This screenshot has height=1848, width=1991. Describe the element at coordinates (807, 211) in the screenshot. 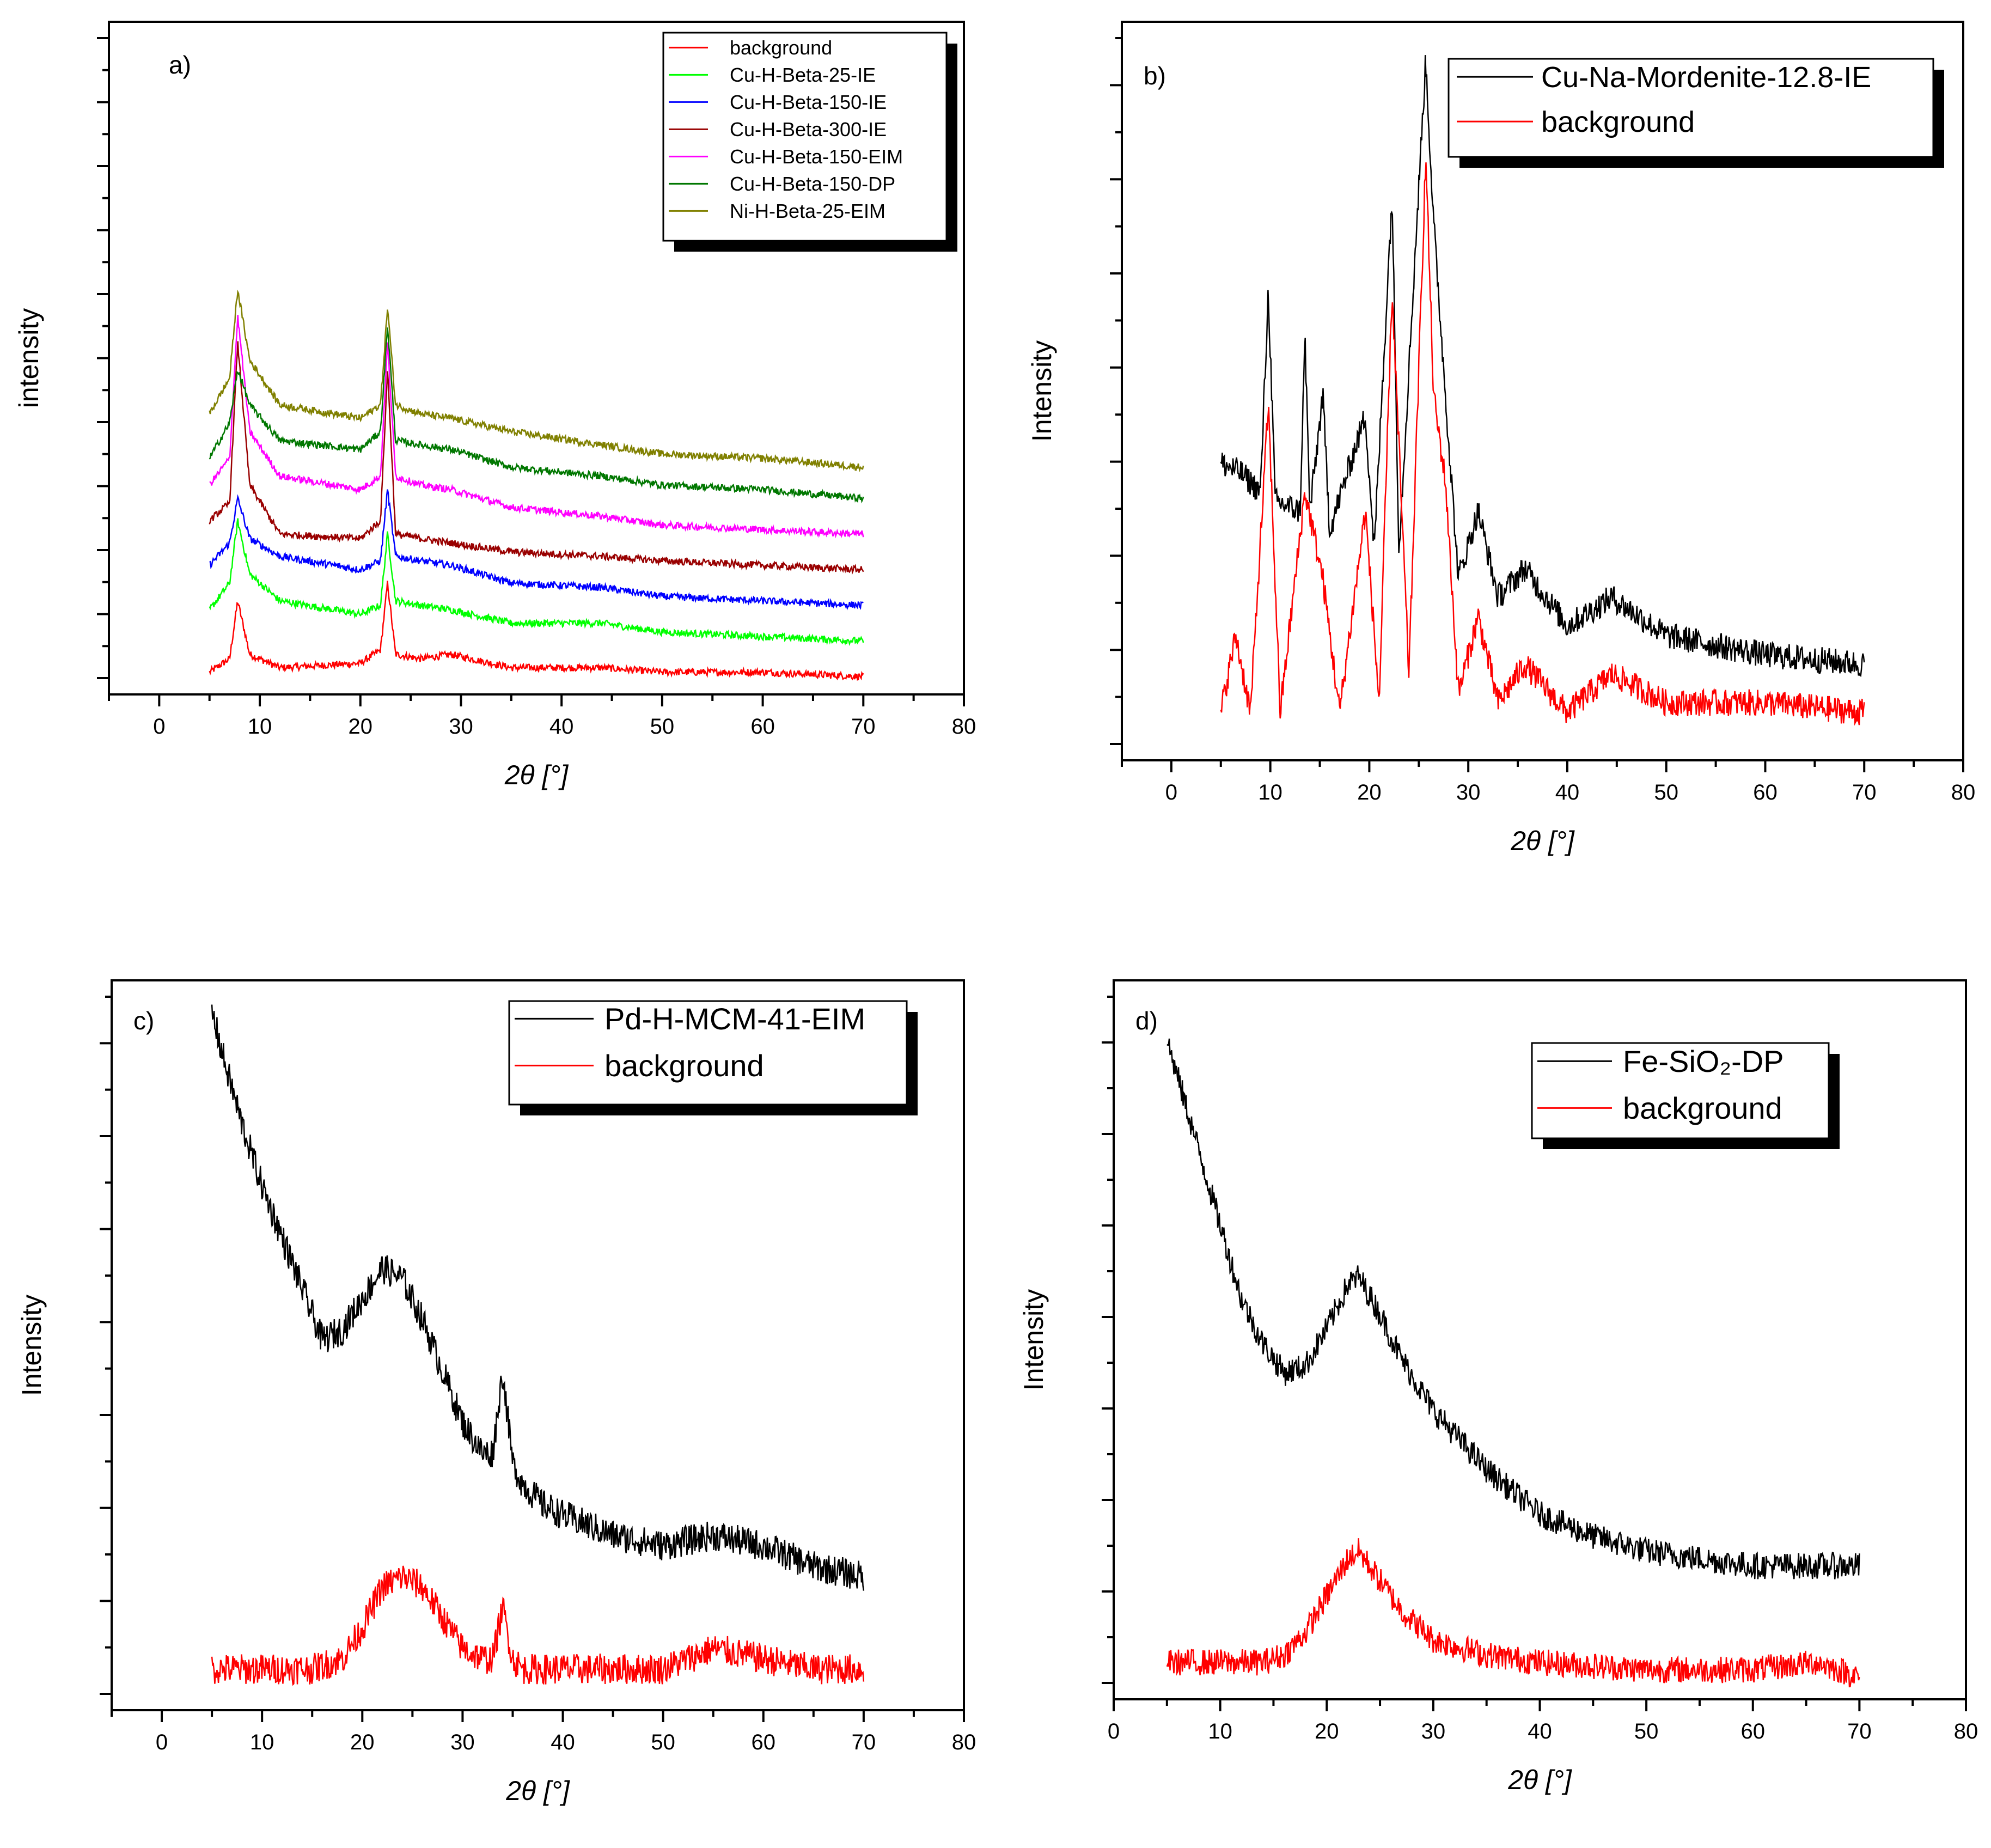

I see `legend-entry: Ni-H-Beta-25-EIM` at that location.